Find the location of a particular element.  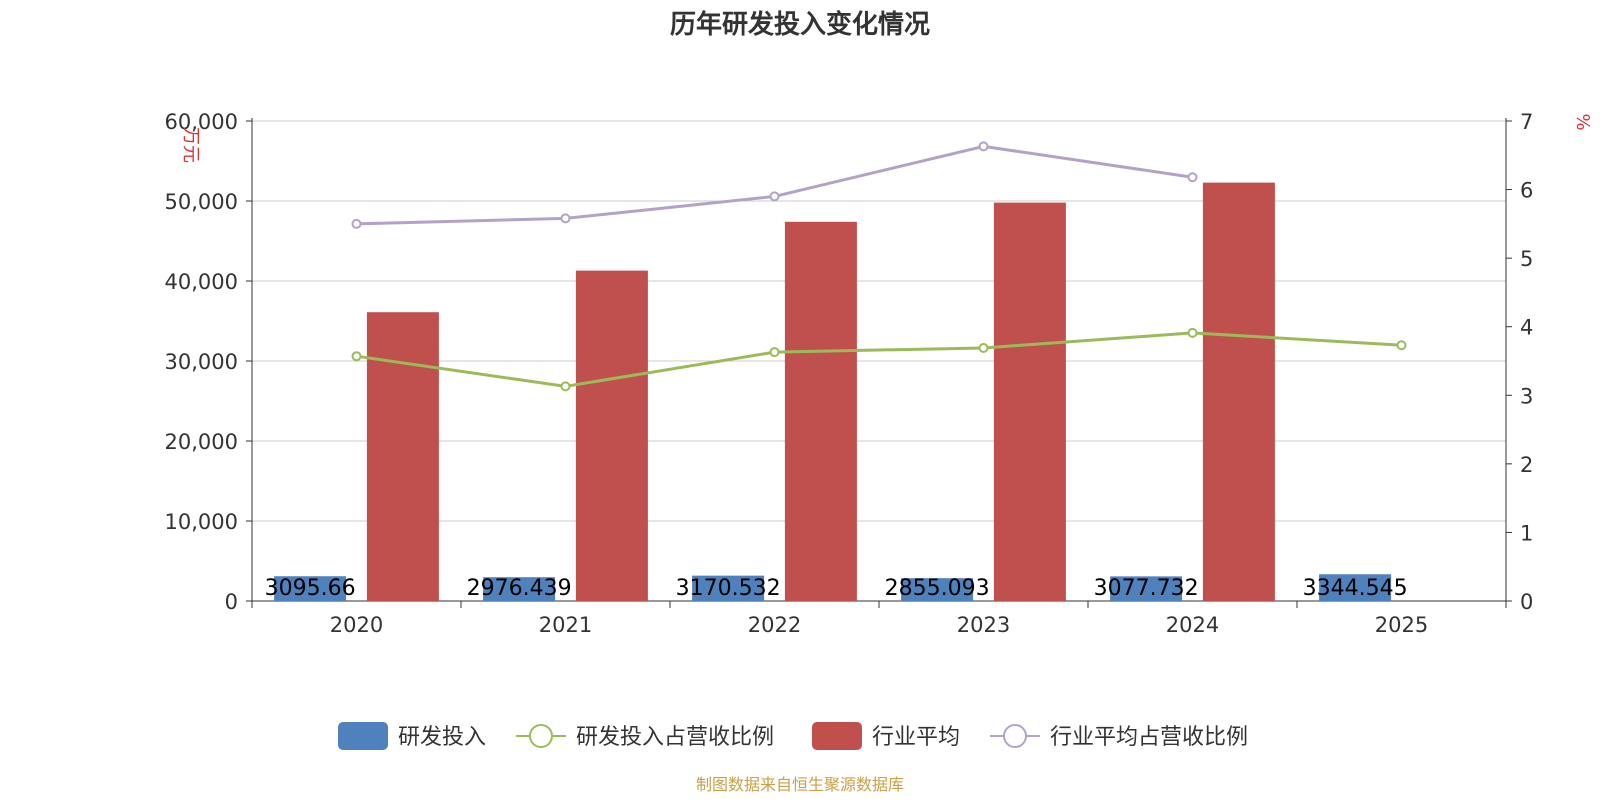

legend: 研发投入 研发投入占营收比例 行业平均 行业平均占营收比例 is located at coordinates (793, 736).